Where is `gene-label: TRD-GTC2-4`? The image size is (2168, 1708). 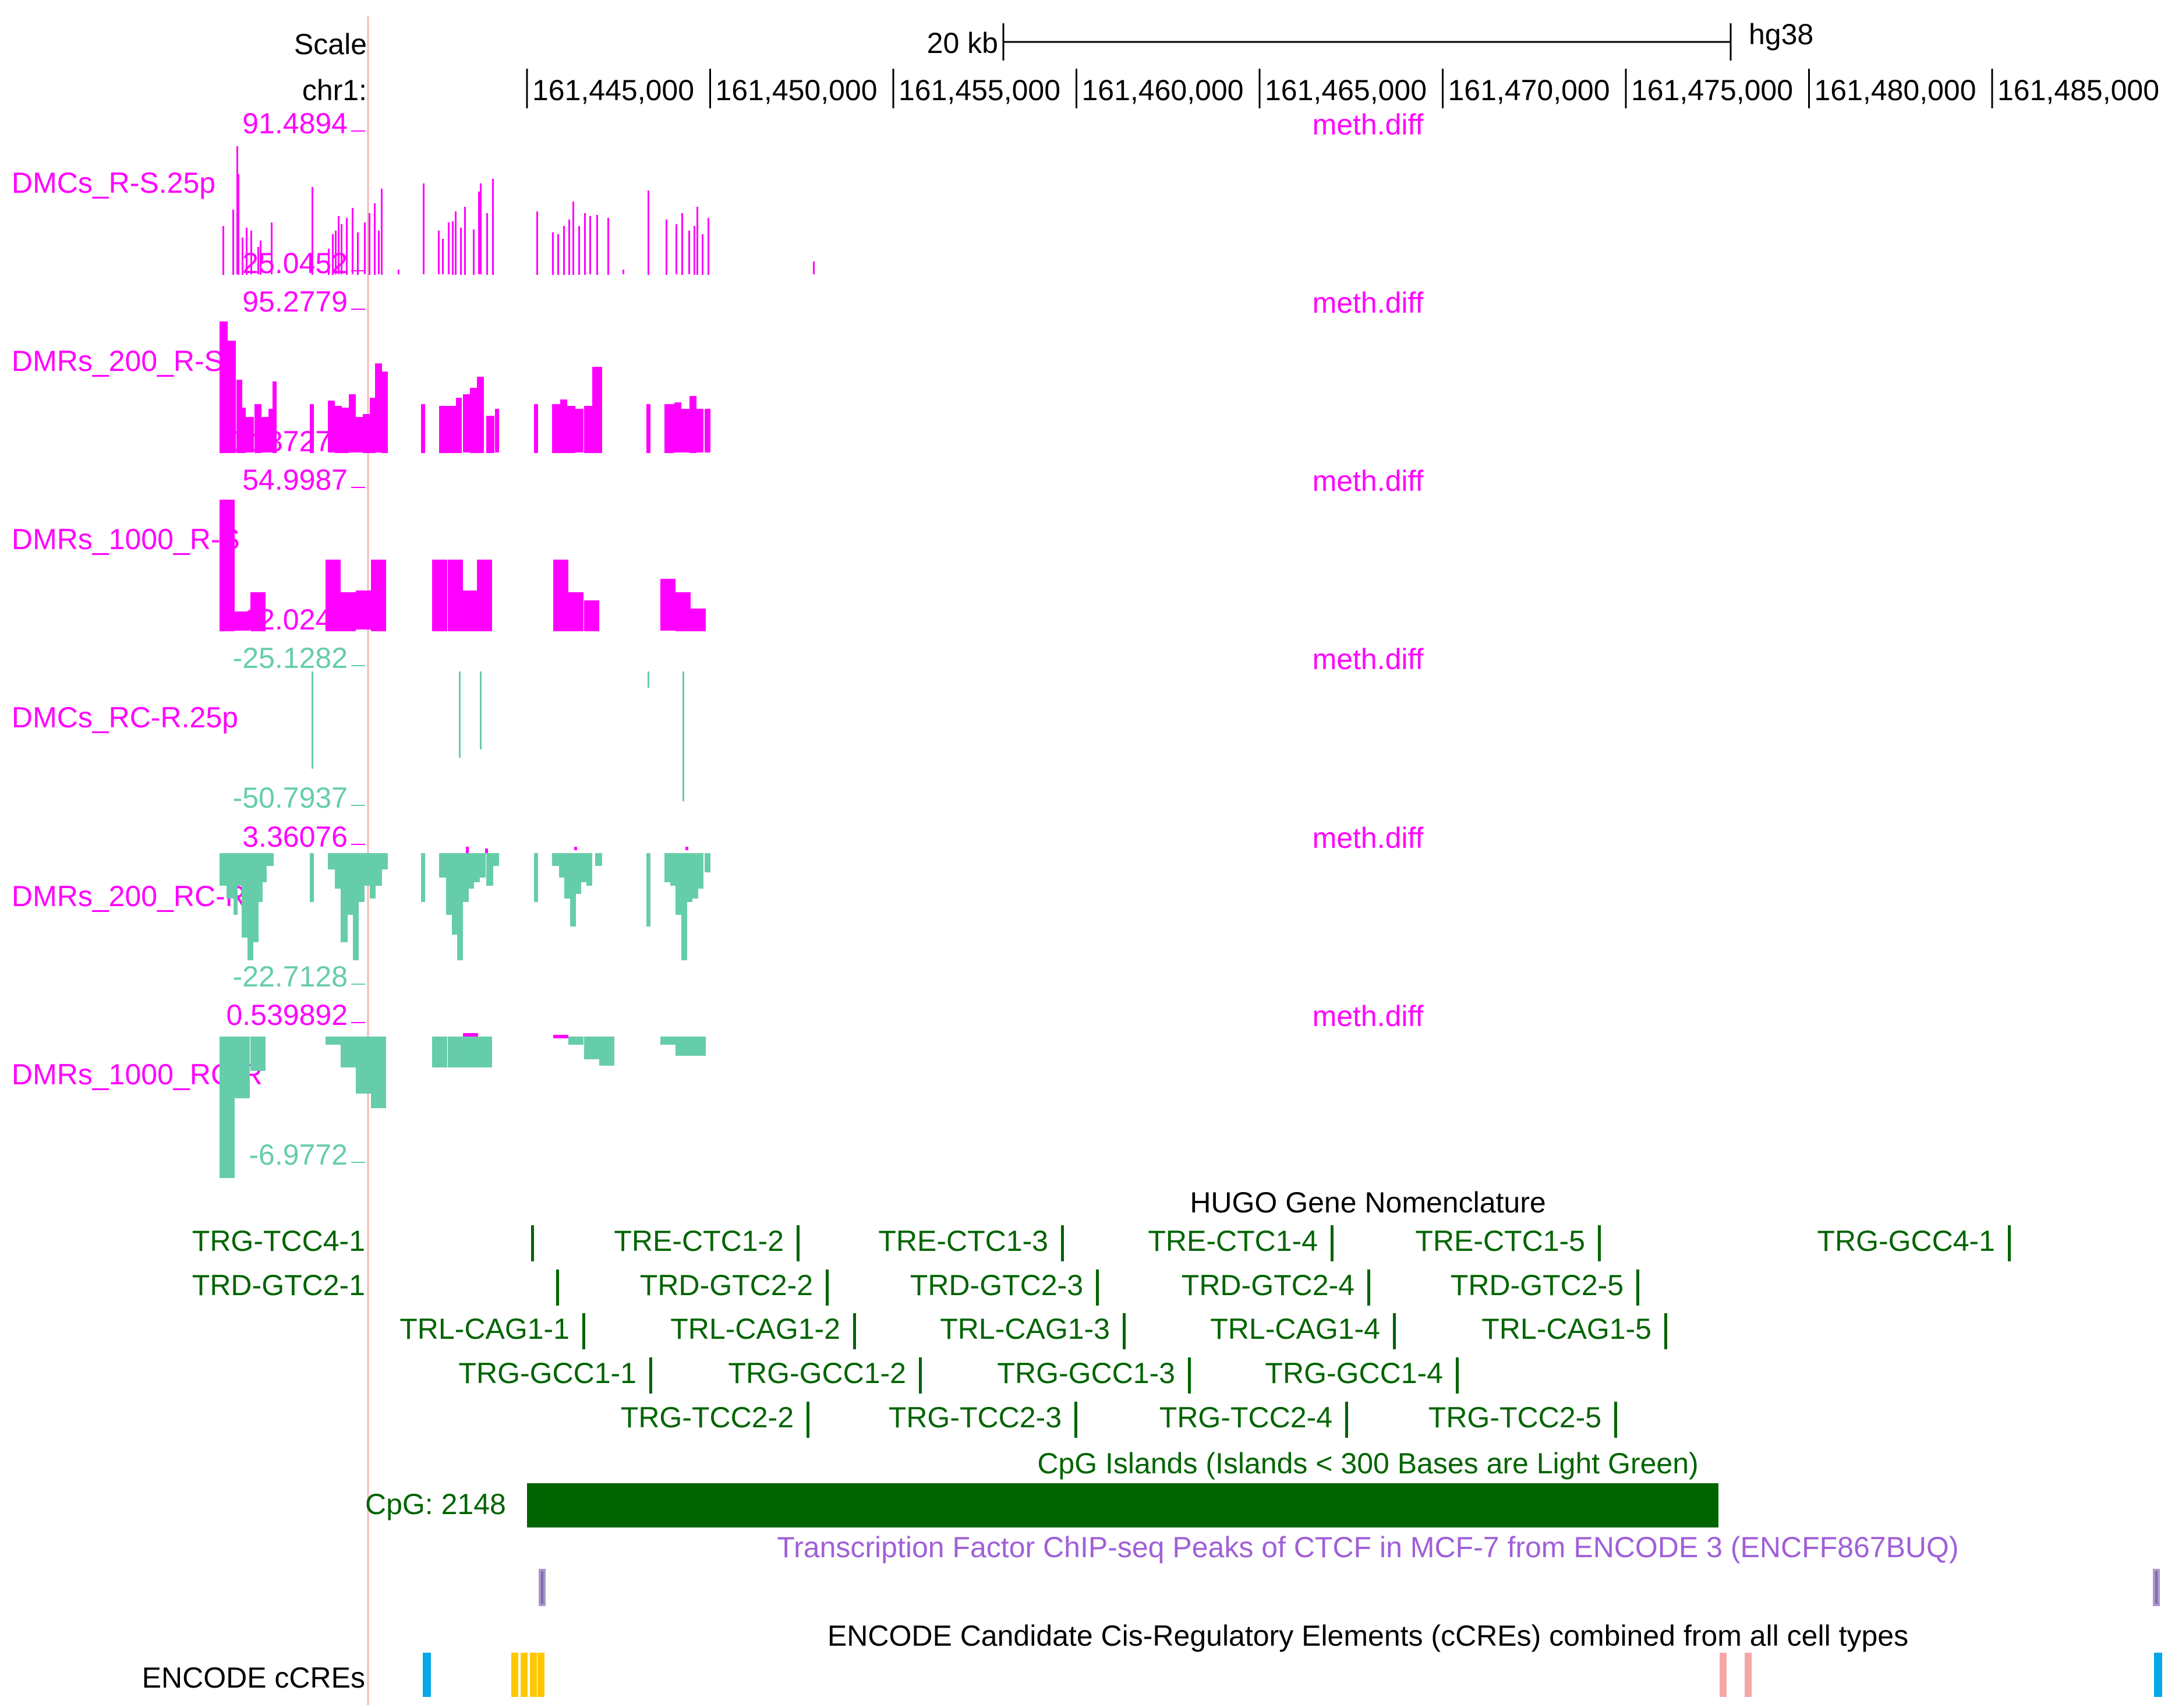 gene-label: TRD-GTC2-4 is located at coordinates (1268, 1285).